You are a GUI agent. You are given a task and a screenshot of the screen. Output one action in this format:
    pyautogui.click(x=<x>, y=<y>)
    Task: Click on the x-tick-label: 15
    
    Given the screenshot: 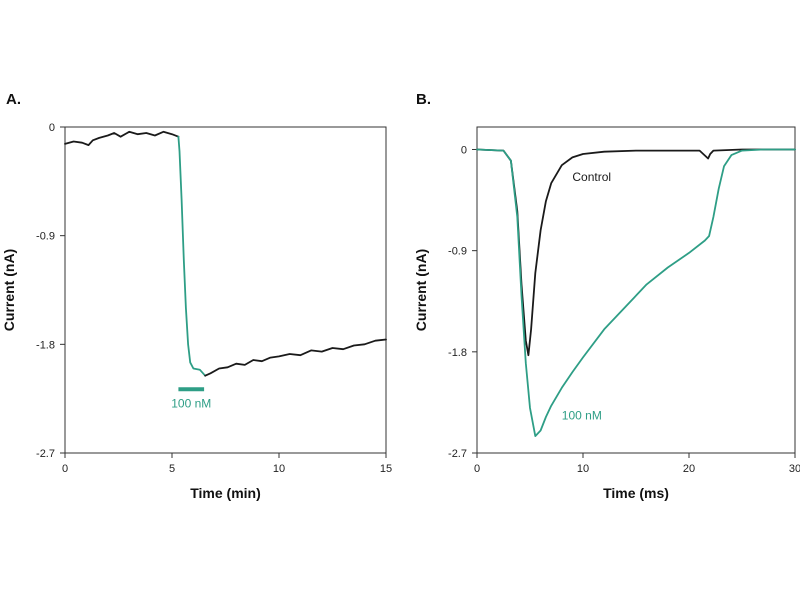 What is the action you would take?
    pyautogui.click(x=386, y=469)
    